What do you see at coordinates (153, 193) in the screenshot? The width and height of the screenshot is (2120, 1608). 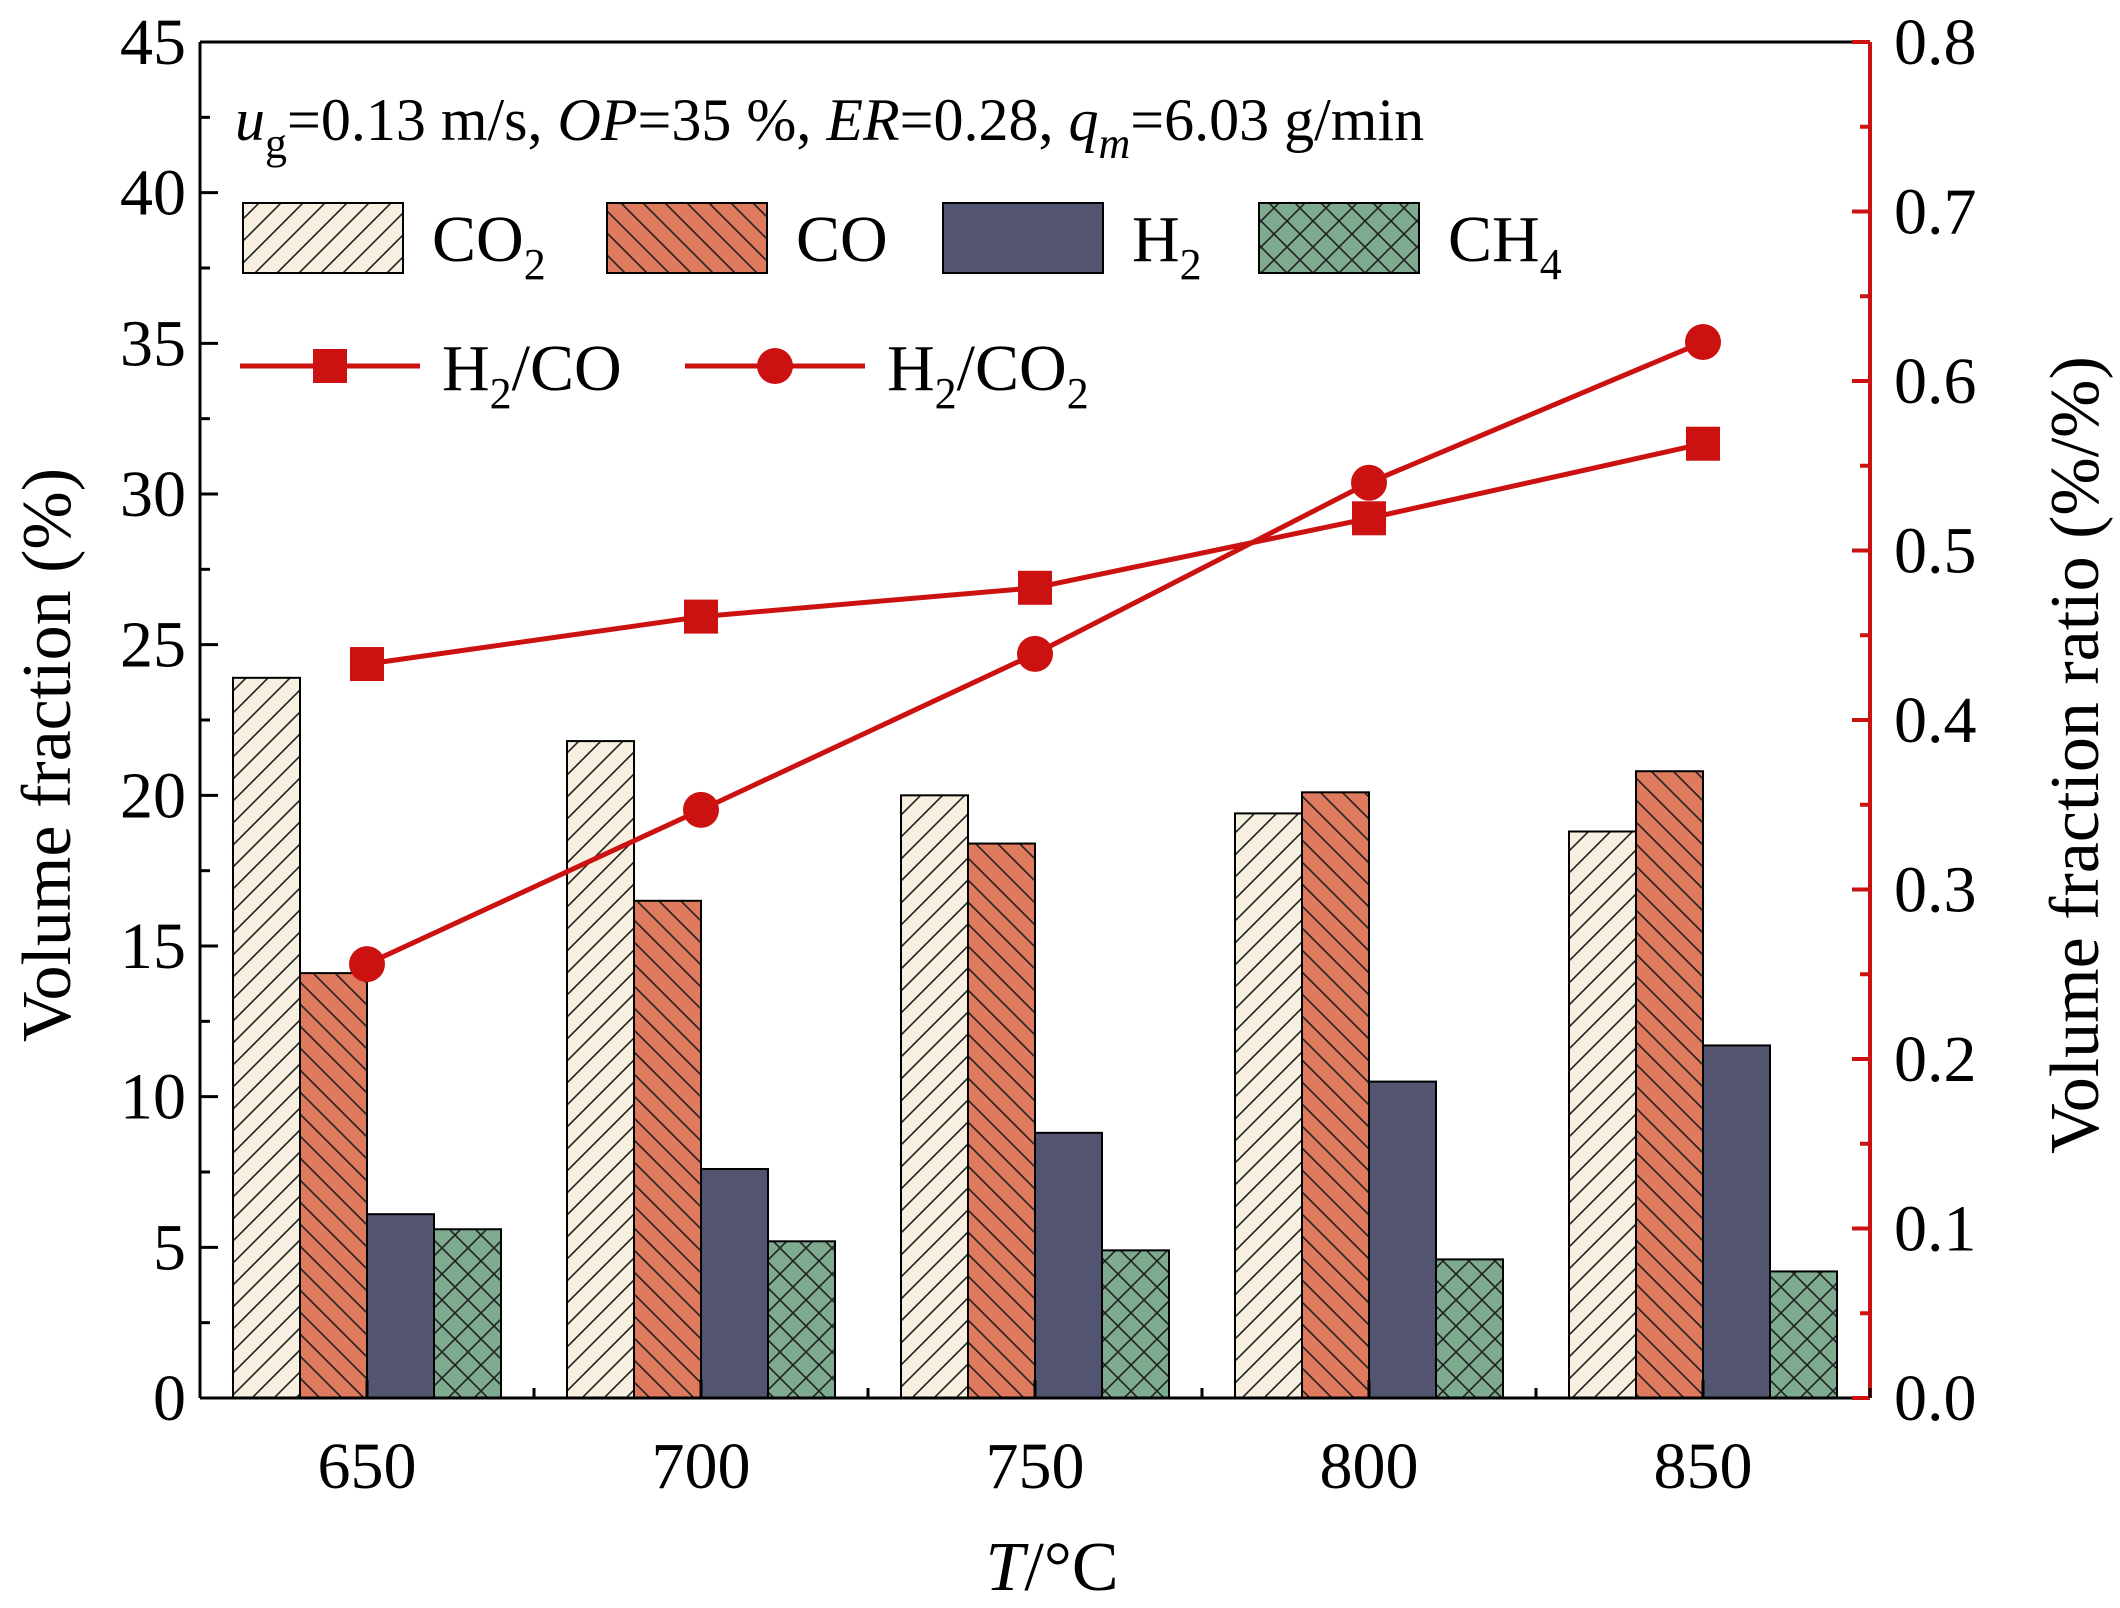 I see `y-tick-label-40: 40` at bounding box center [153, 193].